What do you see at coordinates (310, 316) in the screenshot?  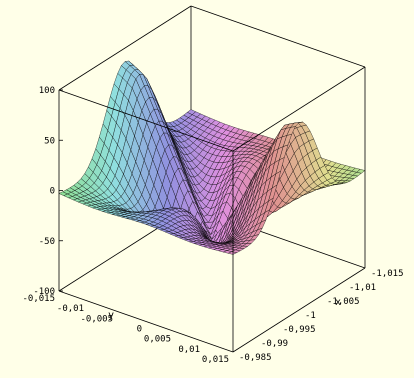 I see `x-tick-label: -1` at bounding box center [310, 316].